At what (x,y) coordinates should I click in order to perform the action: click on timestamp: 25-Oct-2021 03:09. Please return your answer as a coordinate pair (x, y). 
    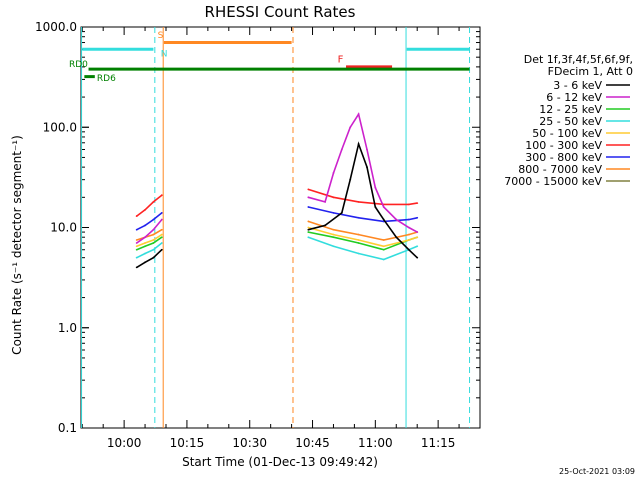
    Looking at the image, I should click on (597, 471).